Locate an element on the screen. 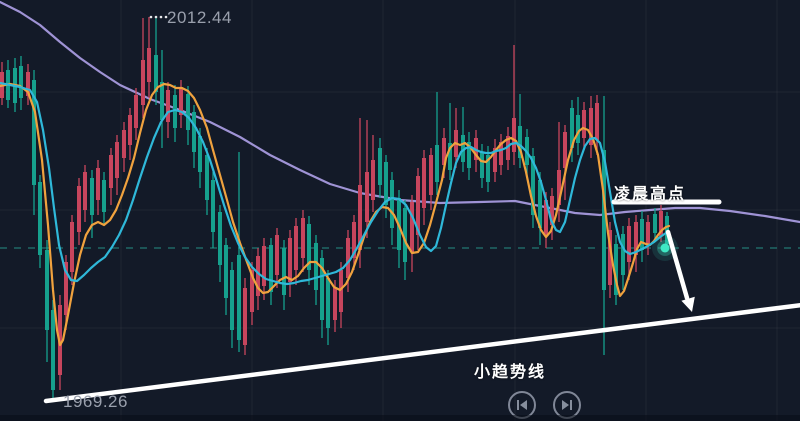  time-axis-strip is located at coordinates (400, 418).